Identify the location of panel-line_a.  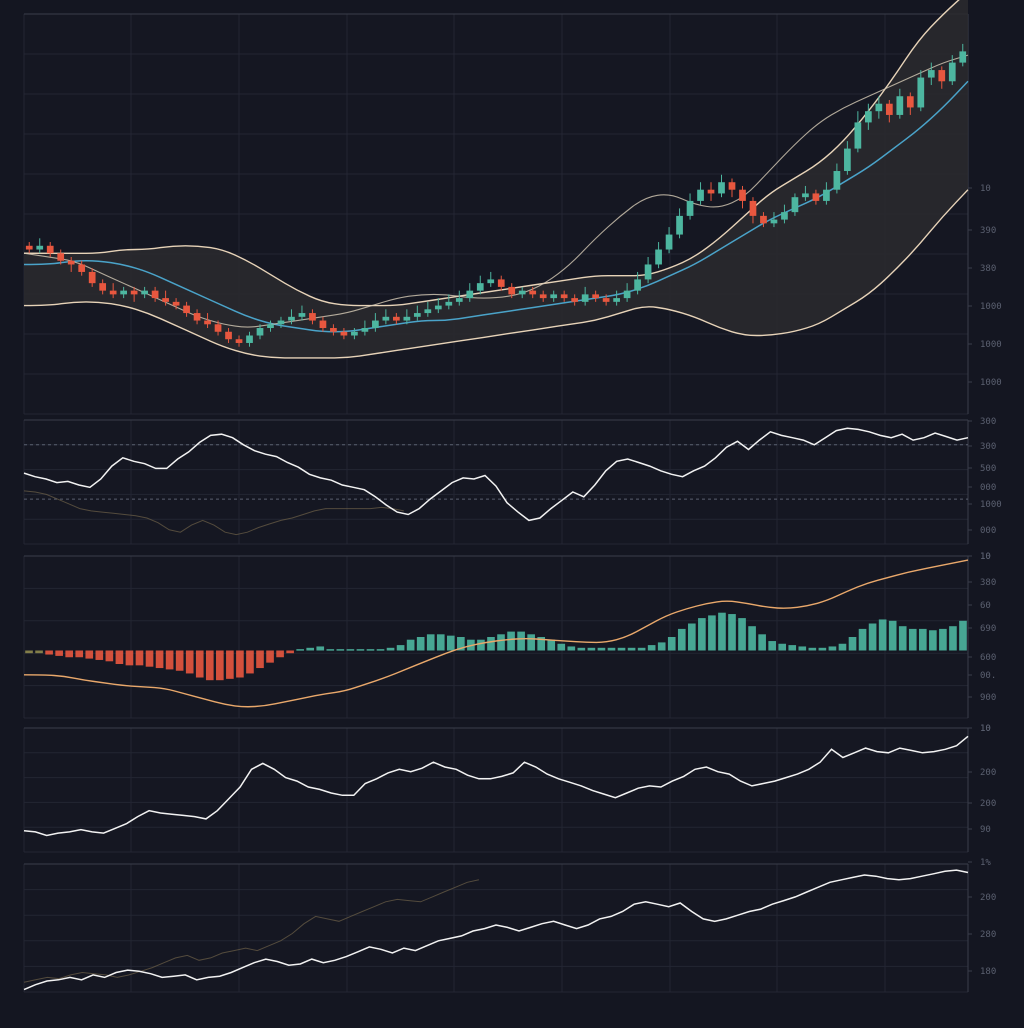
(496, 790).